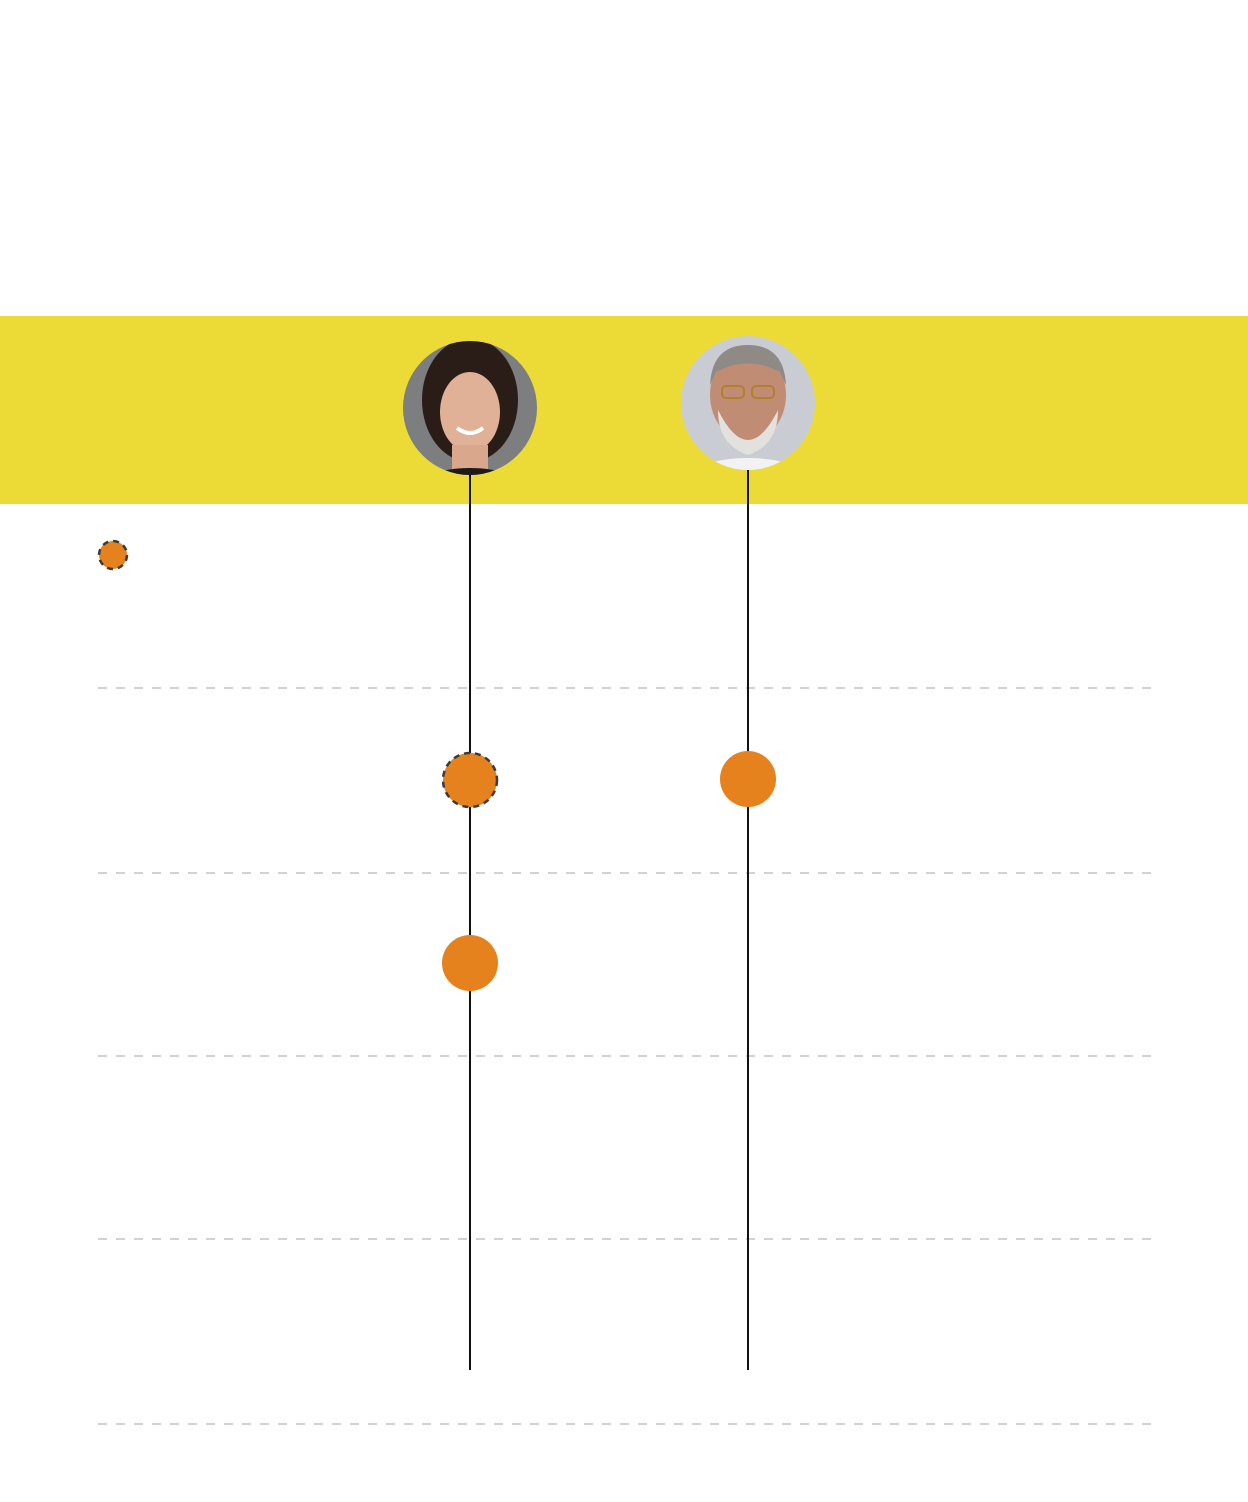  Describe the element at coordinates (470, 408) in the screenshot. I see `portrait` at that location.